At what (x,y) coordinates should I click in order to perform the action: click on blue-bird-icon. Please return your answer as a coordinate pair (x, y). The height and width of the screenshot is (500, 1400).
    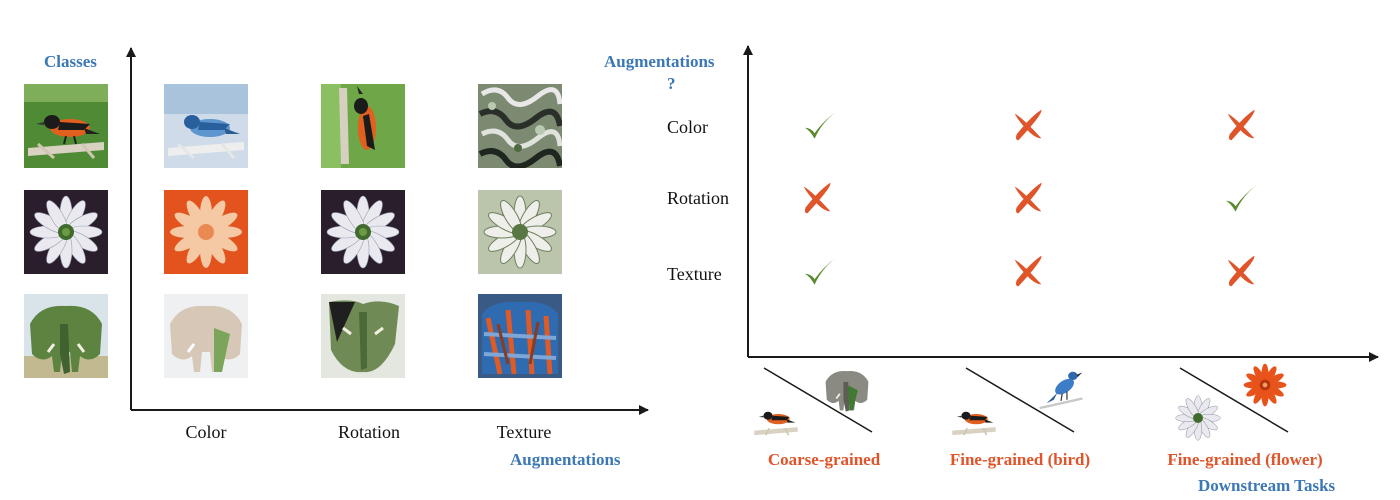
    Looking at the image, I should click on (1061, 390).